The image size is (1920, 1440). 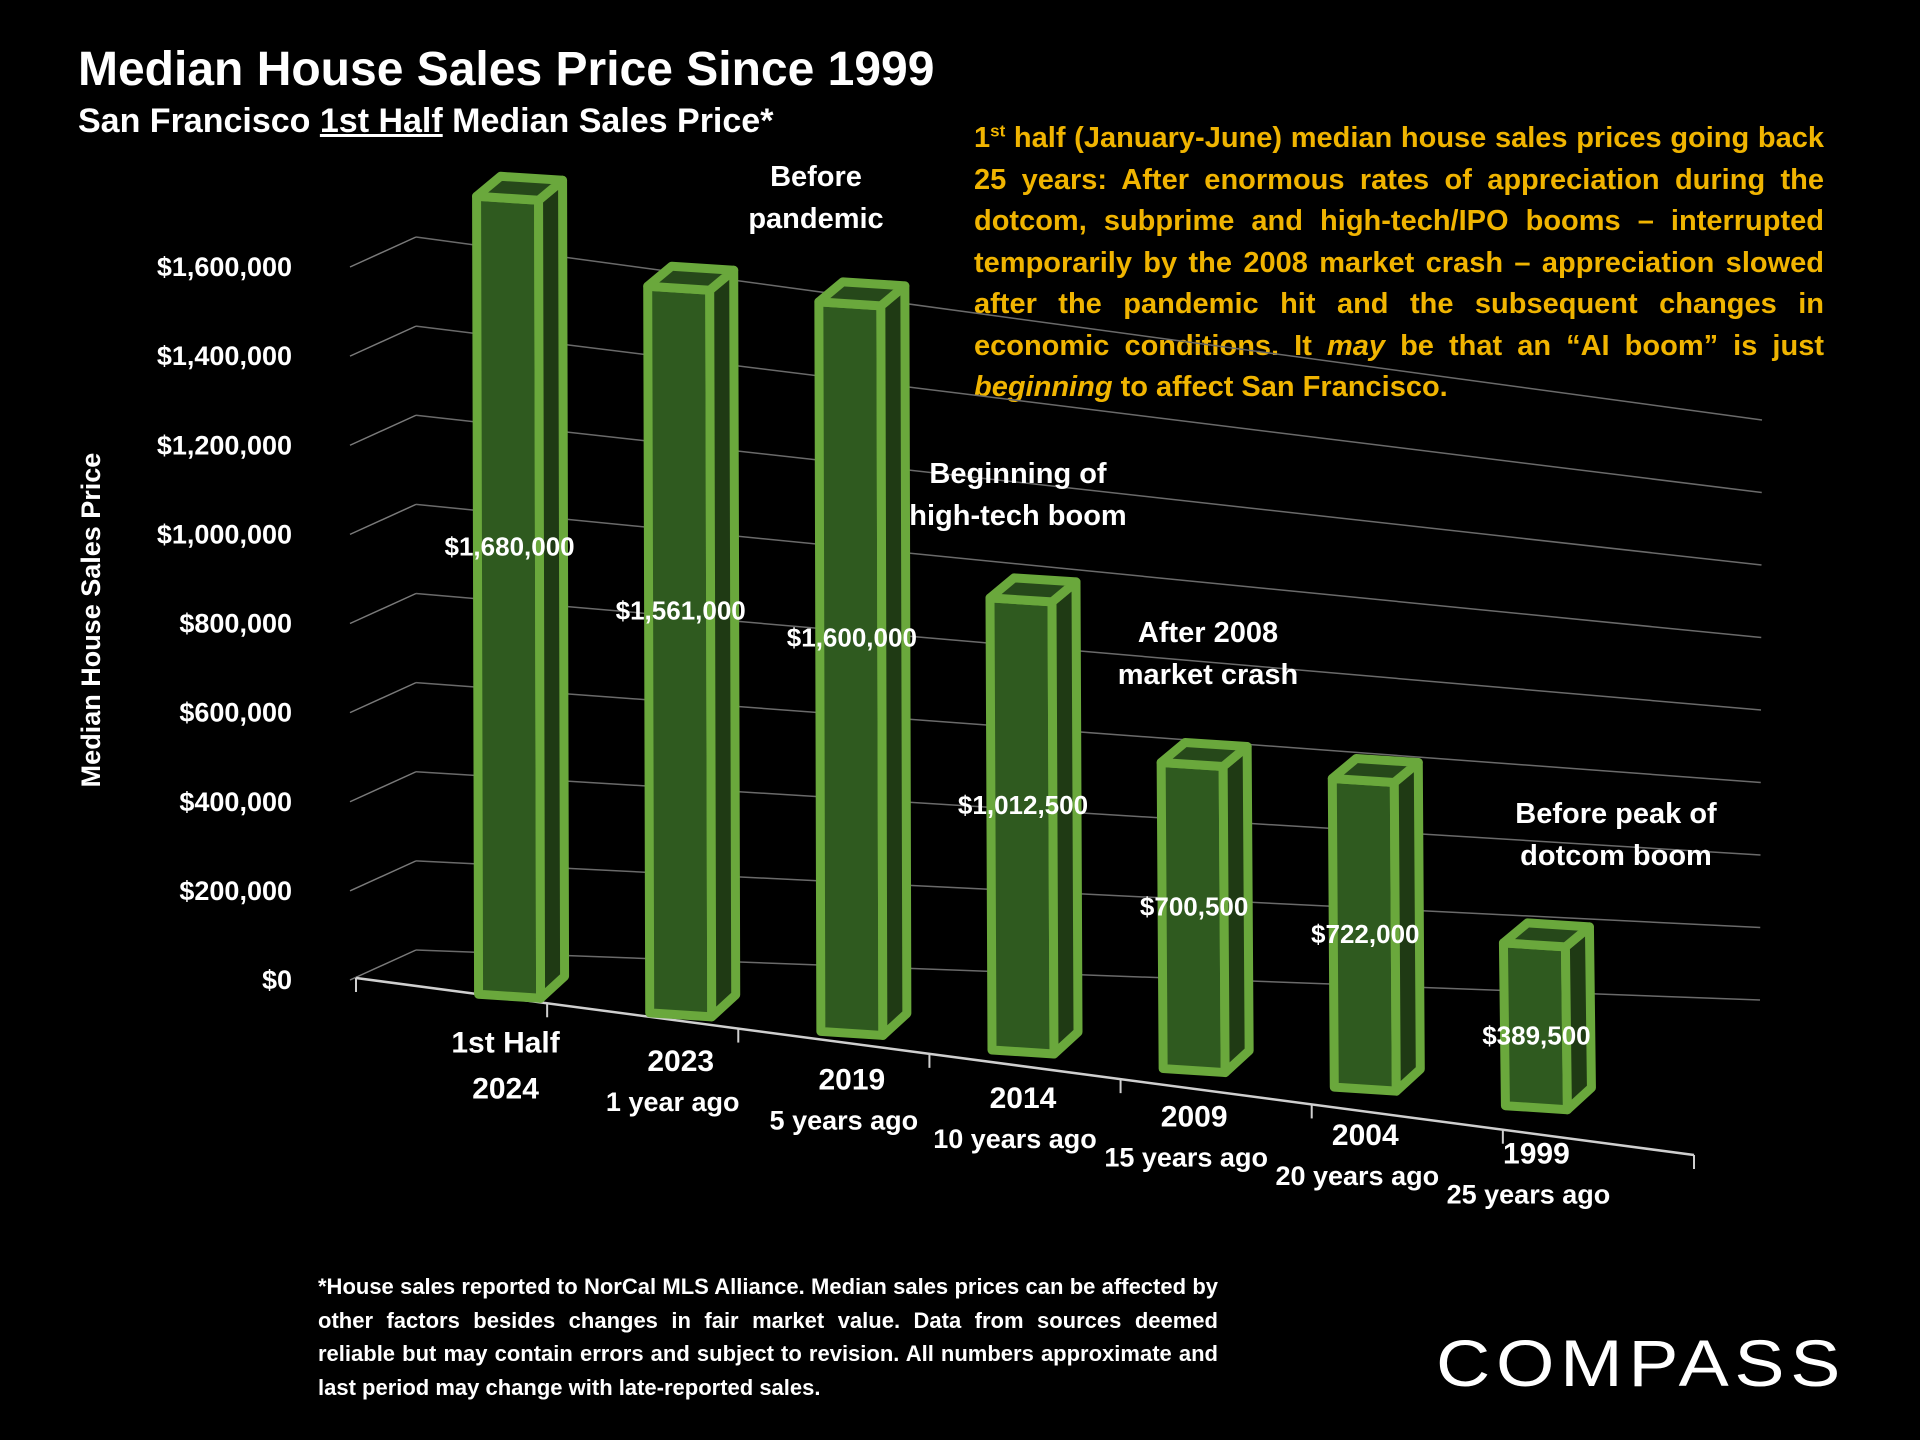 I want to click on x-category-label: 1999, so click(x=1536, y=1154).